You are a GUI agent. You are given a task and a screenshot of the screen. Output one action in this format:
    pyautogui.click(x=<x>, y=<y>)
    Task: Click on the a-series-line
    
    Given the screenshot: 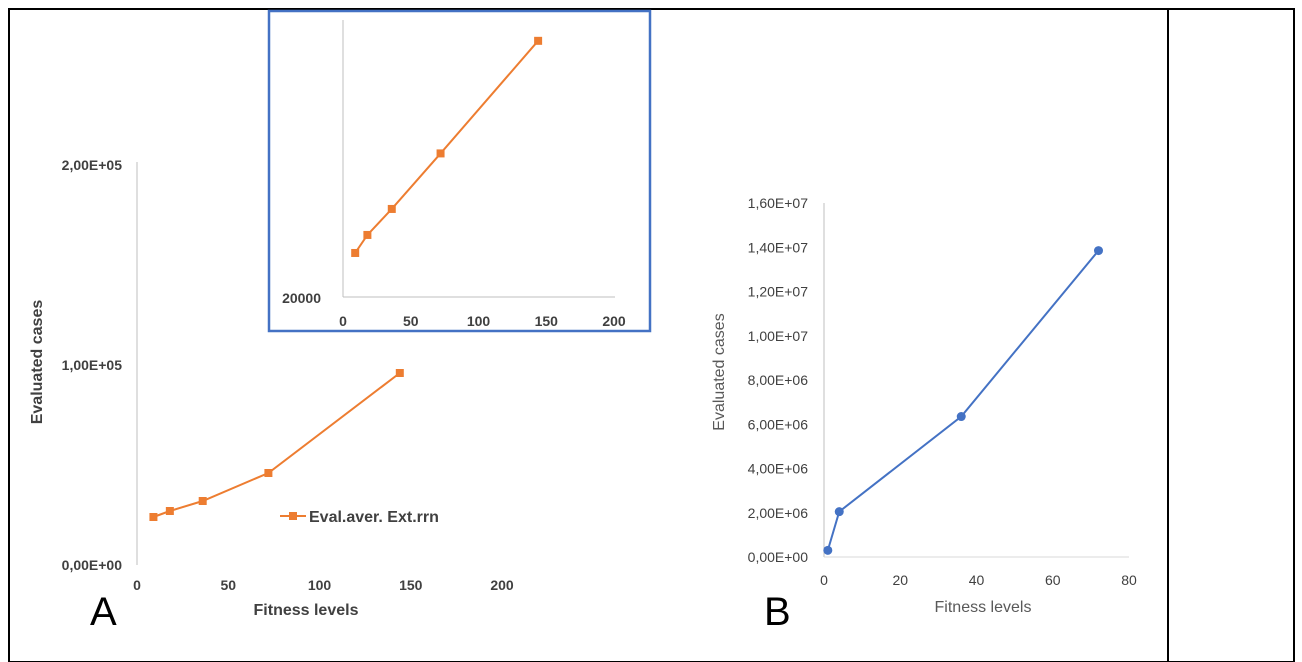 What is the action you would take?
    pyautogui.click(x=277, y=445)
    